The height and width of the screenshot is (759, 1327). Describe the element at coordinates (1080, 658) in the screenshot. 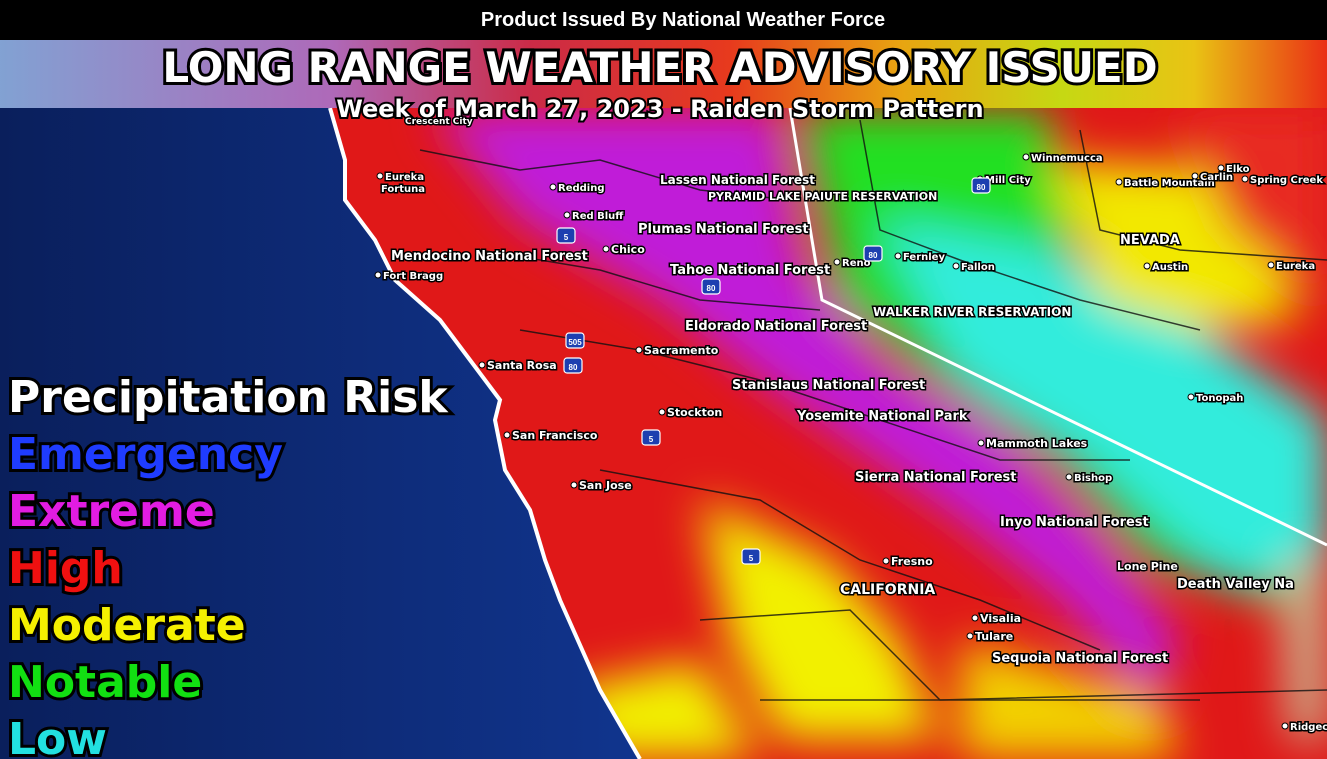

I see `place-label: Sequoia National Forest` at that location.